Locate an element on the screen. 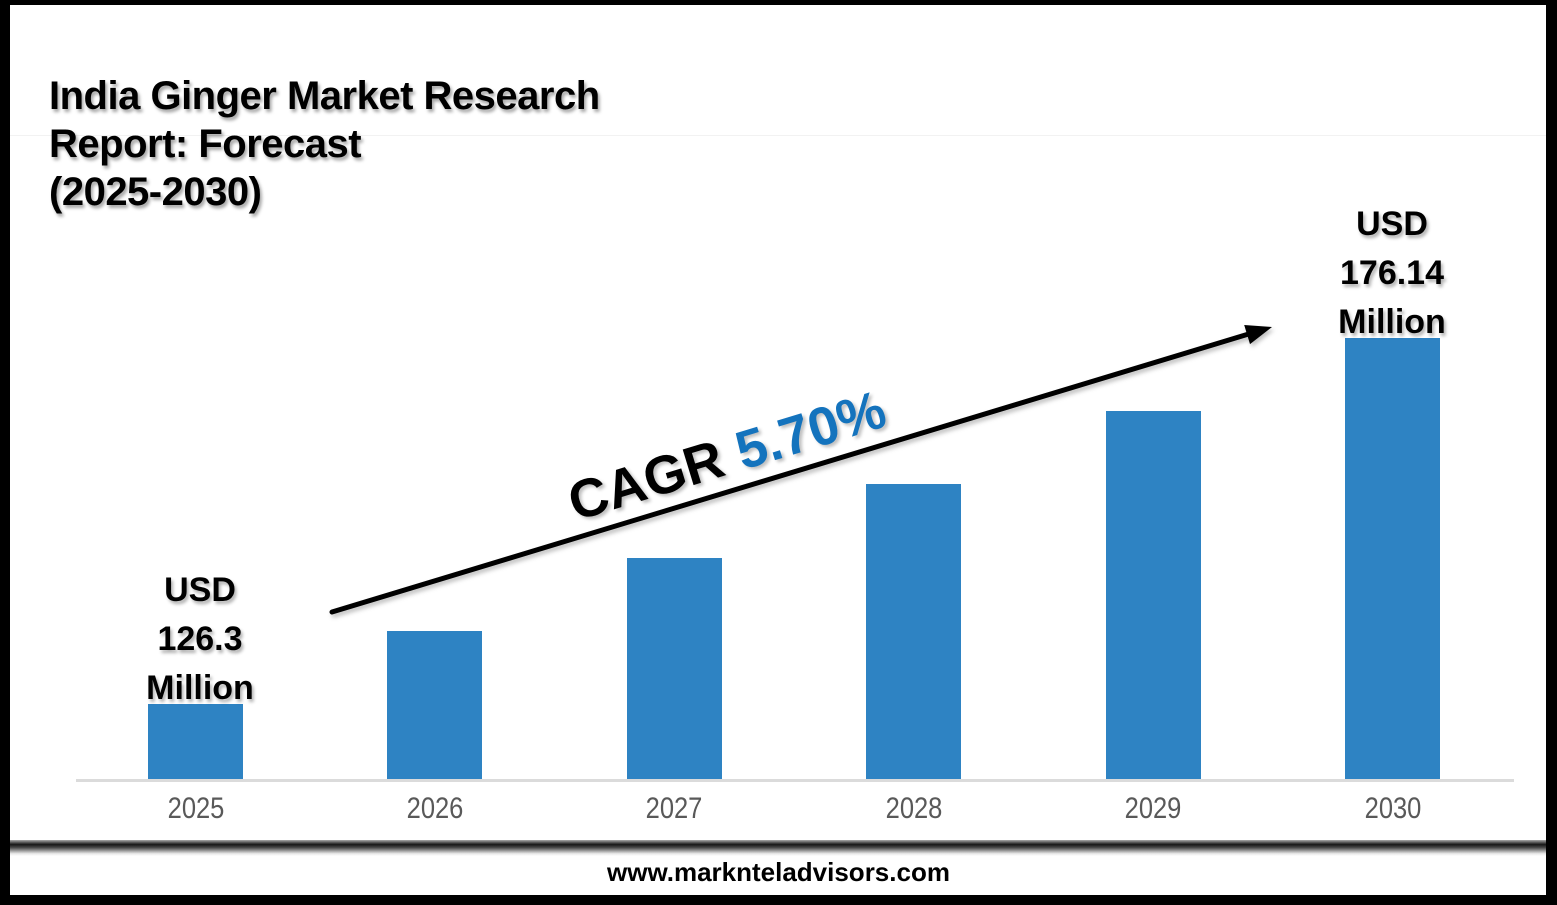 This screenshot has width=1557, height=905. value-label-2025-amount: 126.3 is located at coordinates (200, 639).